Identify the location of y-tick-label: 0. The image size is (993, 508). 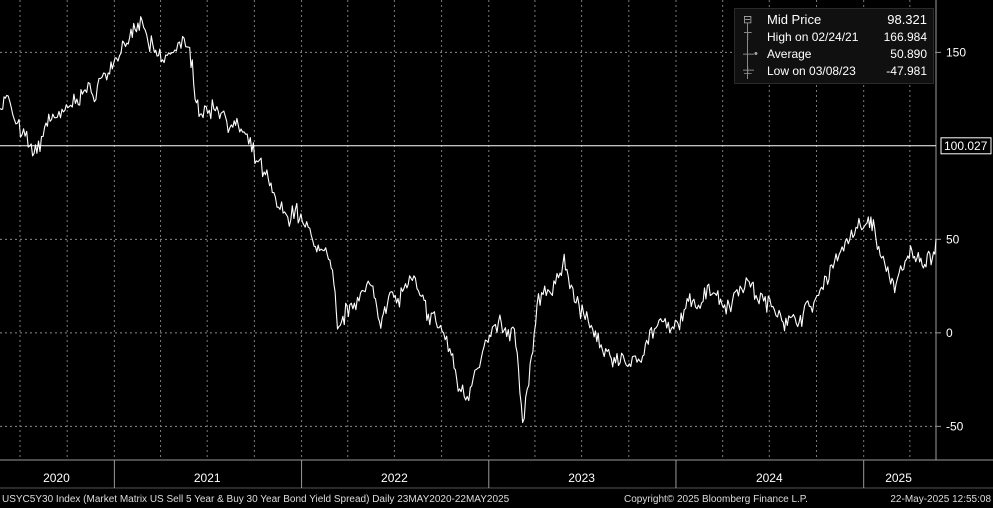
(949, 333).